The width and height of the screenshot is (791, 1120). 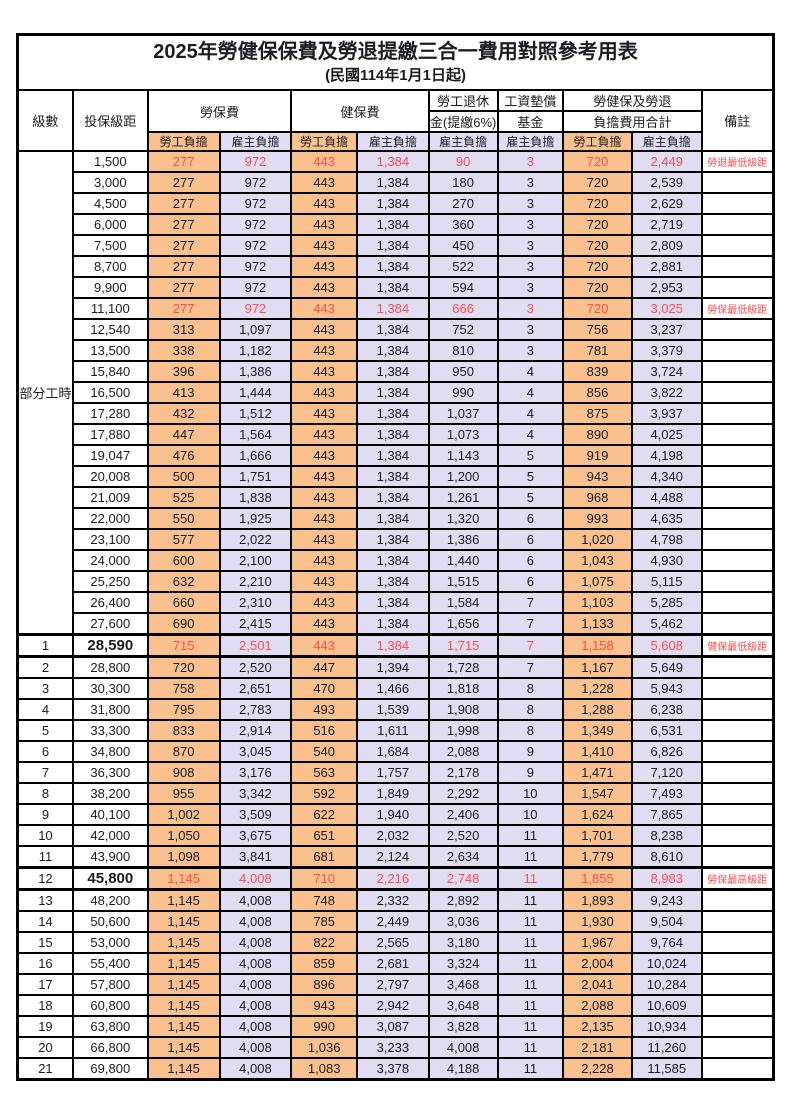 I want to click on cell-wage-fund-employer: 10, so click(x=530, y=793).